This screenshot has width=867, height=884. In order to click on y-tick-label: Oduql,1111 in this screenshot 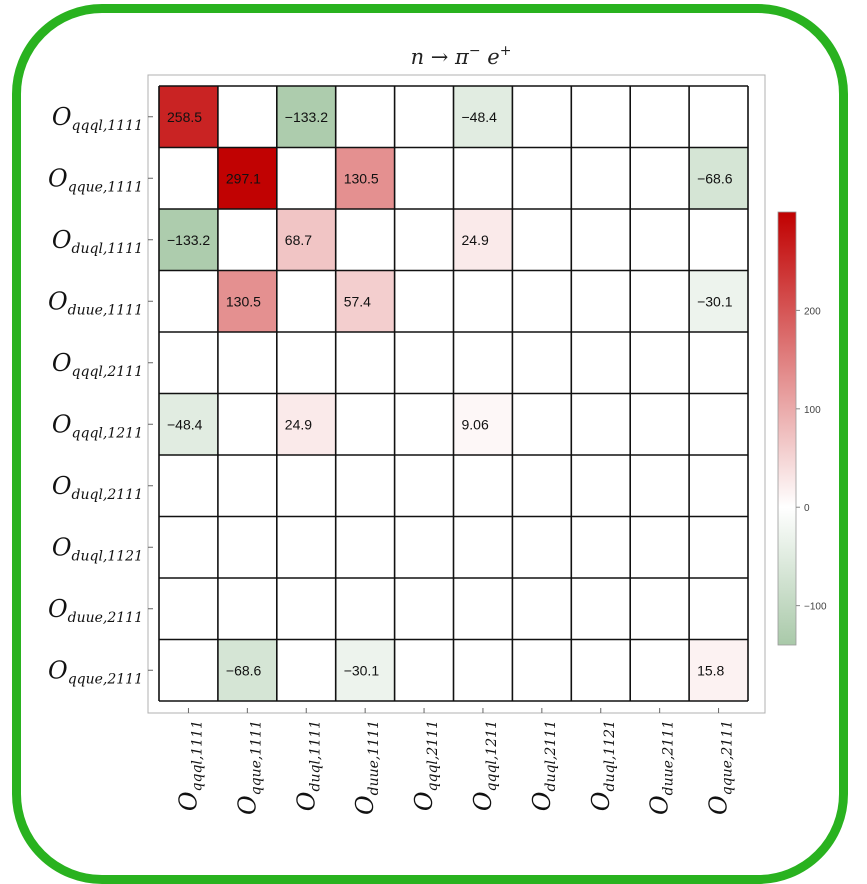, I will do `click(97, 241)`.